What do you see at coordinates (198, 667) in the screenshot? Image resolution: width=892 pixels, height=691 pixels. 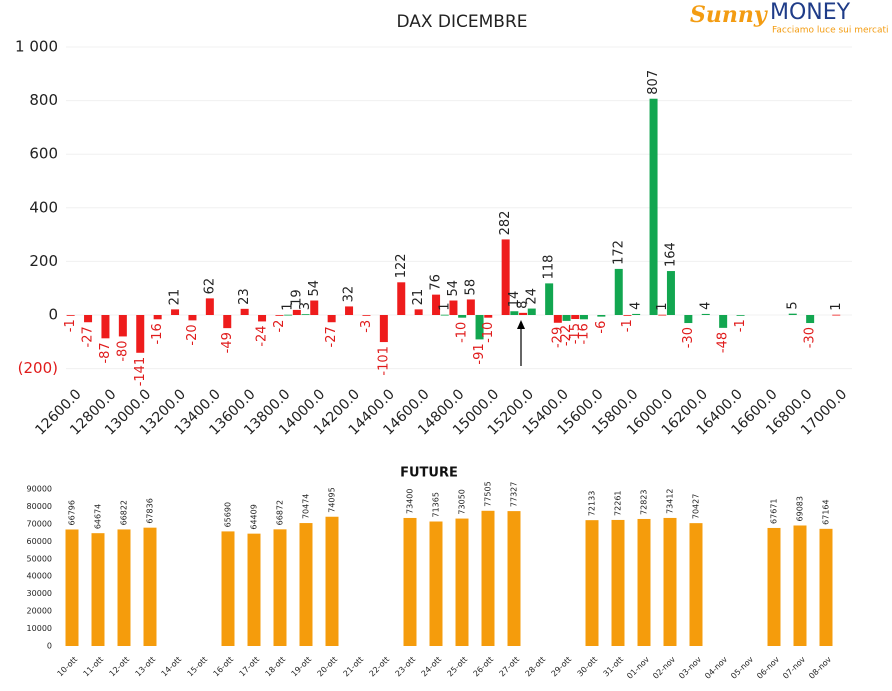 I see `x-tick-label: 15-ott` at bounding box center [198, 667].